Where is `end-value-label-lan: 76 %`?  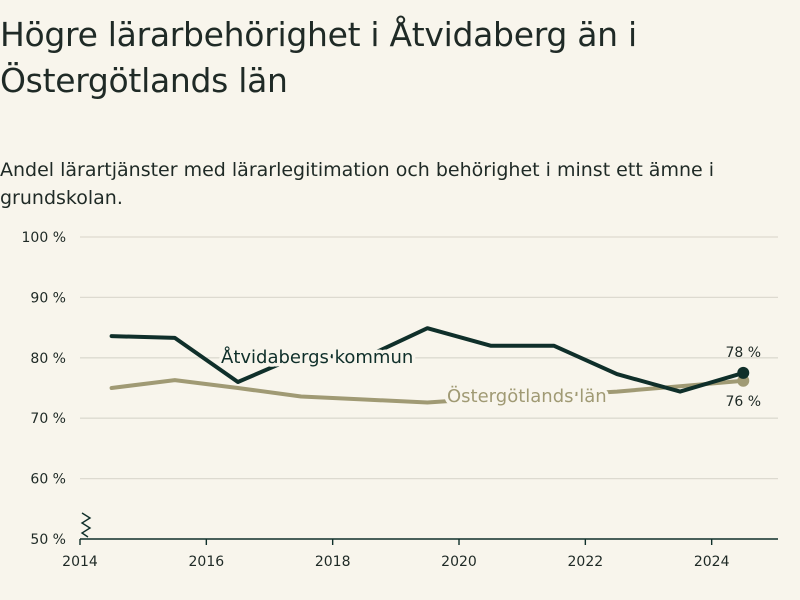 end-value-label-lan: 76 % is located at coordinates (743, 402).